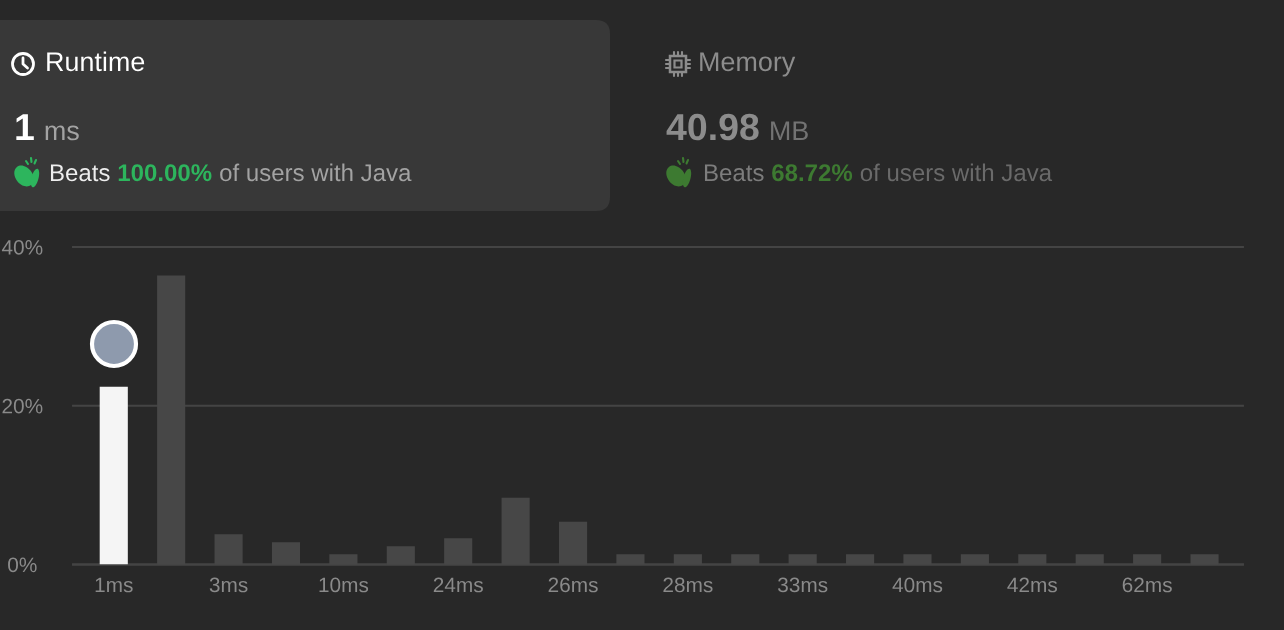 The width and height of the screenshot is (1284, 630). What do you see at coordinates (96, 61) in the screenshot?
I see `text: Runtime` at bounding box center [96, 61].